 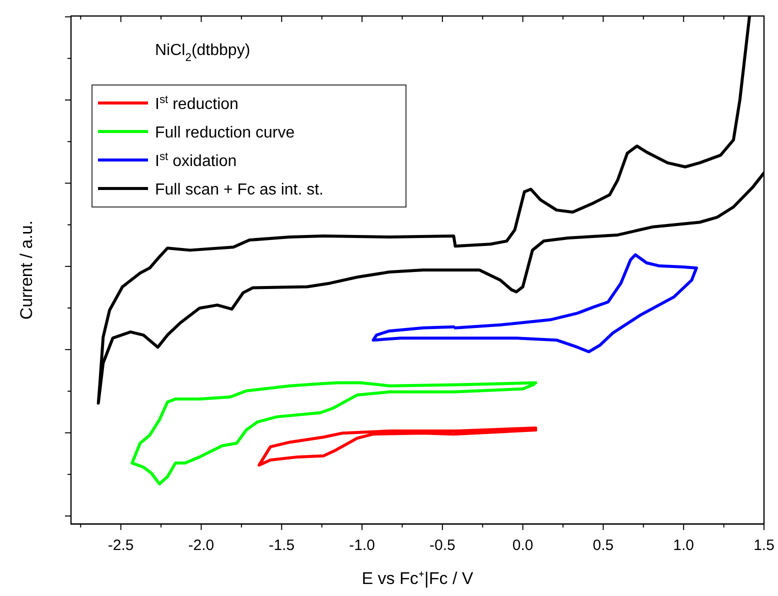 What do you see at coordinates (26, 270) in the screenshot?
I see `y-axis-title: Current / a.u.` at bounding box center [26, 270].